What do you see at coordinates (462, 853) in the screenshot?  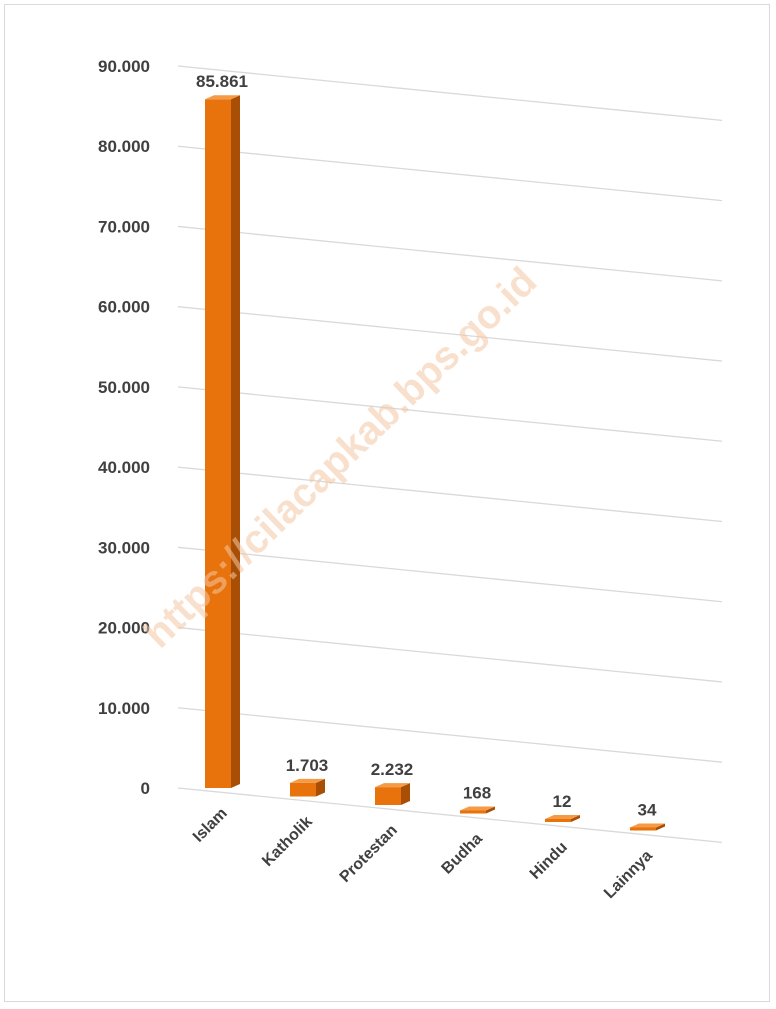 I see `x-tick-label: Budha` at bounding box center [462, 853].